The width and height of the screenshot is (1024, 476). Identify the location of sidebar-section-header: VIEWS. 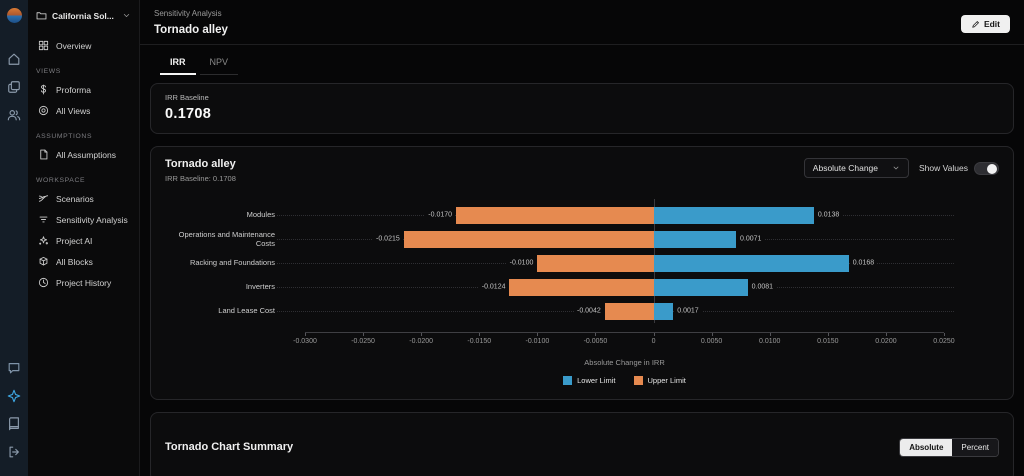
(48, 71).